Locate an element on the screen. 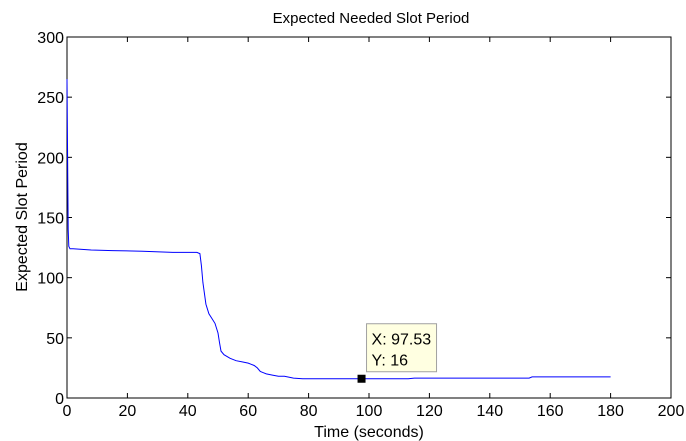  x-tick-label: 80 is located at coordinates (309, 411).